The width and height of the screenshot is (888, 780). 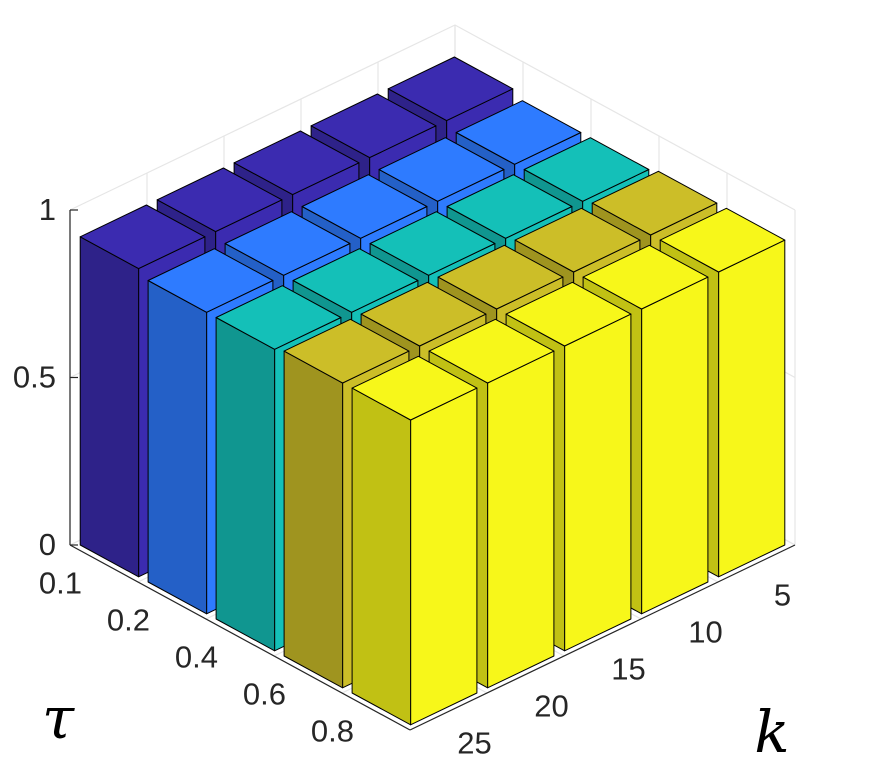 What do you see at coordinates (628, 669) in the screenshot?
I see `k-tick-label: 15` at bounding box center [628, 669].